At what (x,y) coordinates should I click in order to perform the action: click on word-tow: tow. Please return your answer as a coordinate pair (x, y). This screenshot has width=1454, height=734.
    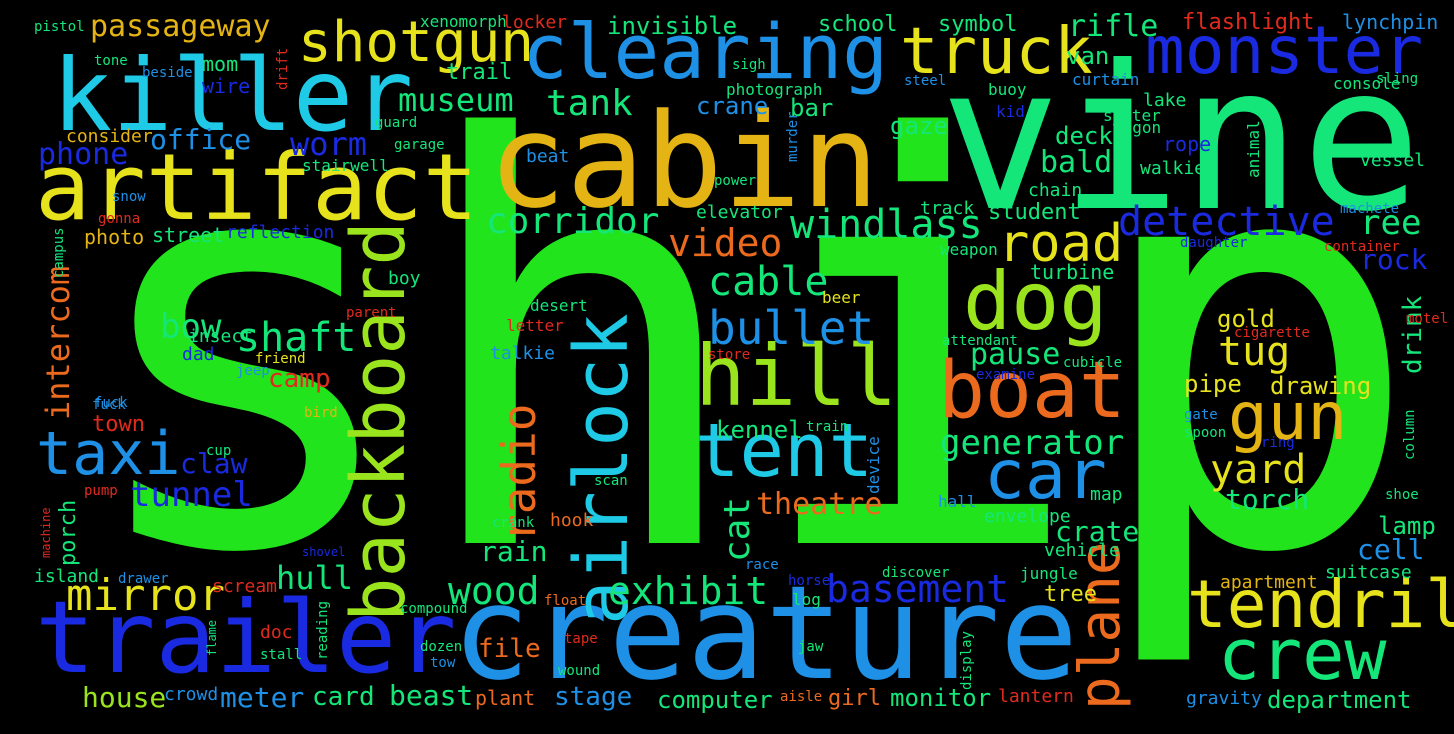
    Looking at the image, I should click on (443, 663).